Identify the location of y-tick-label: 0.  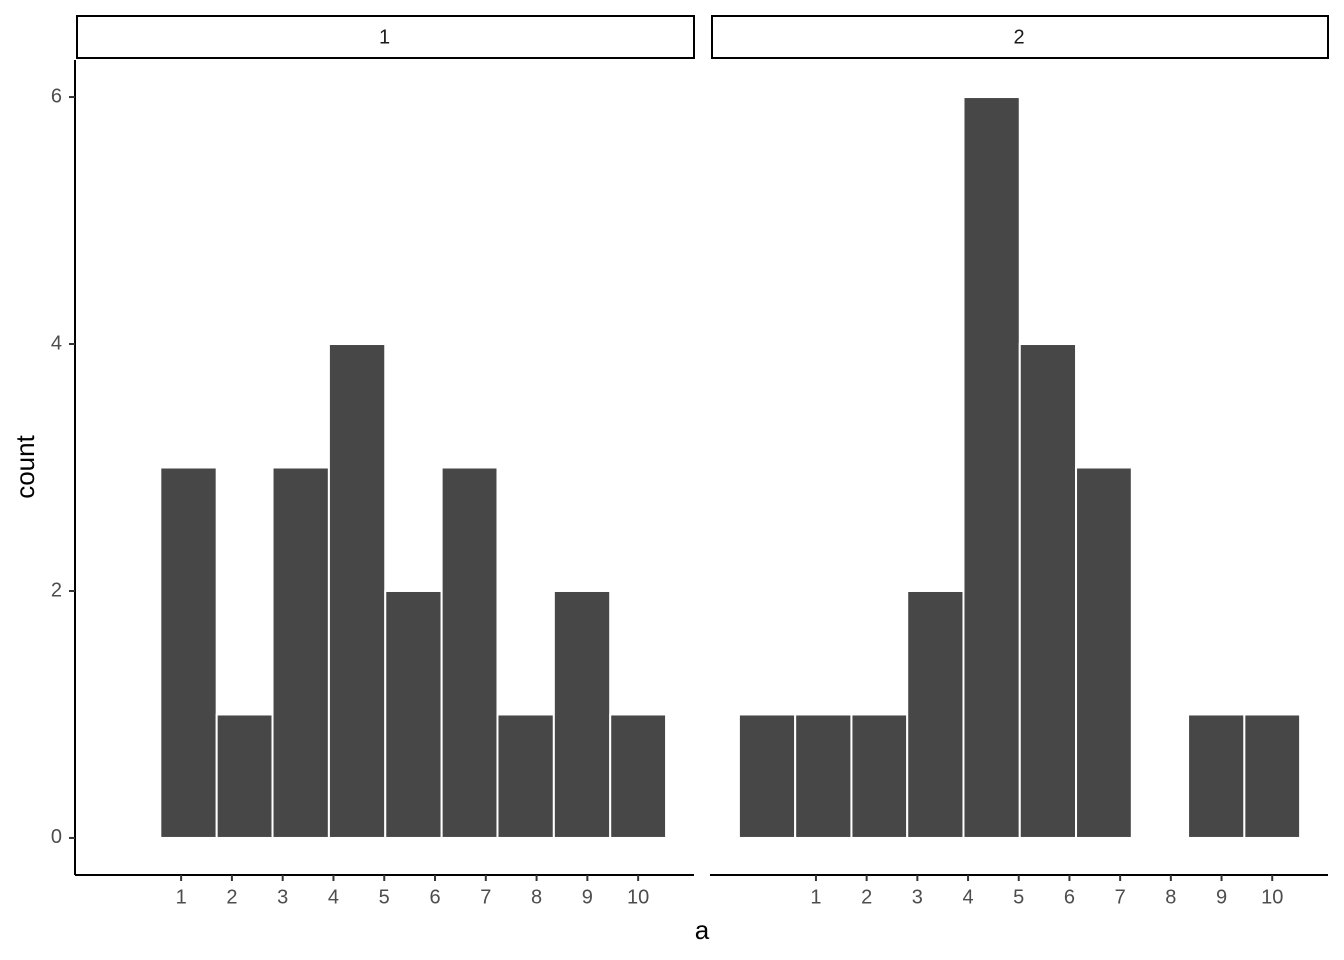
(56, 837).